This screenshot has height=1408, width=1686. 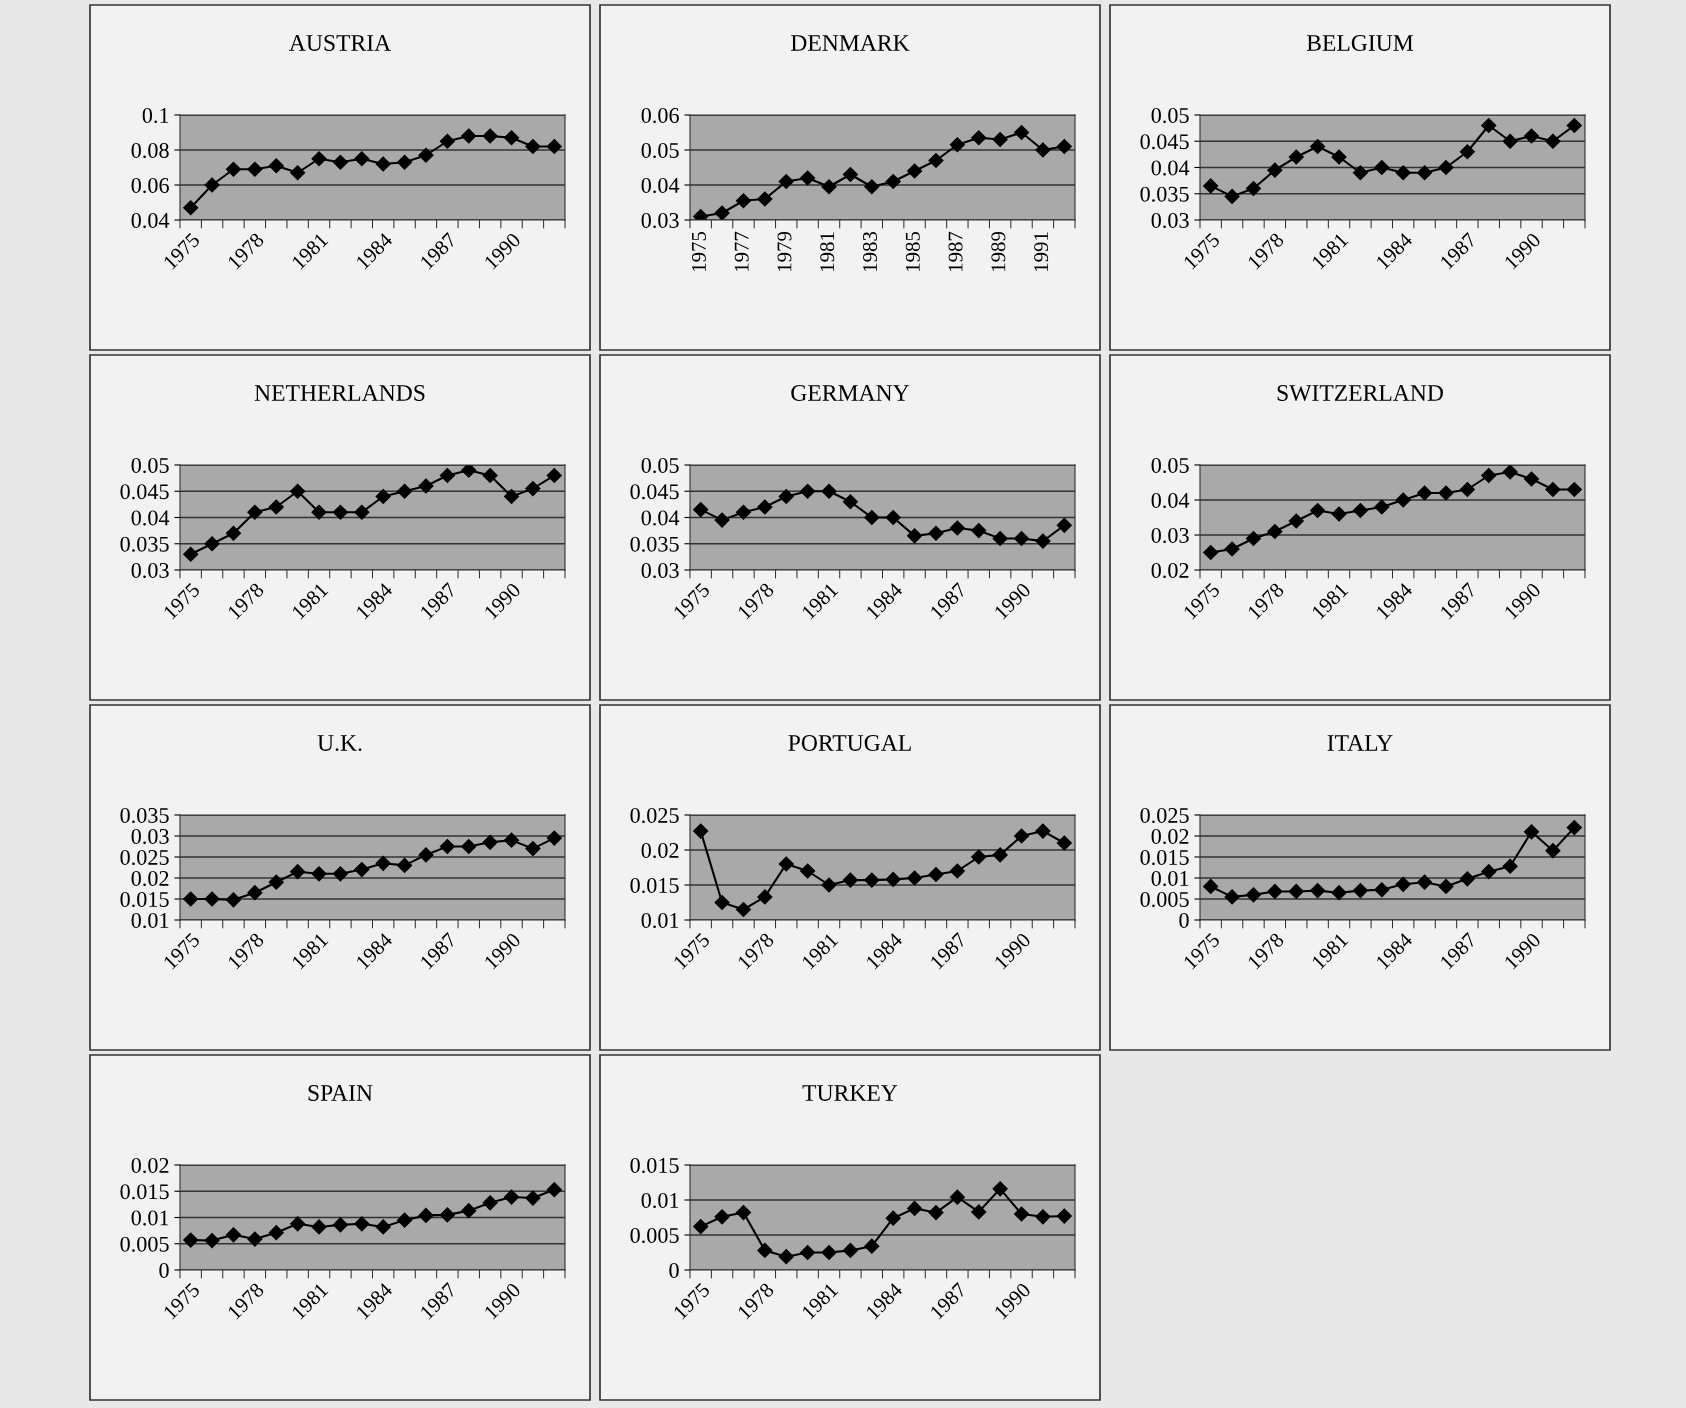 I want to click on x-tick-label: 1991, so click(x=1041, y=251).